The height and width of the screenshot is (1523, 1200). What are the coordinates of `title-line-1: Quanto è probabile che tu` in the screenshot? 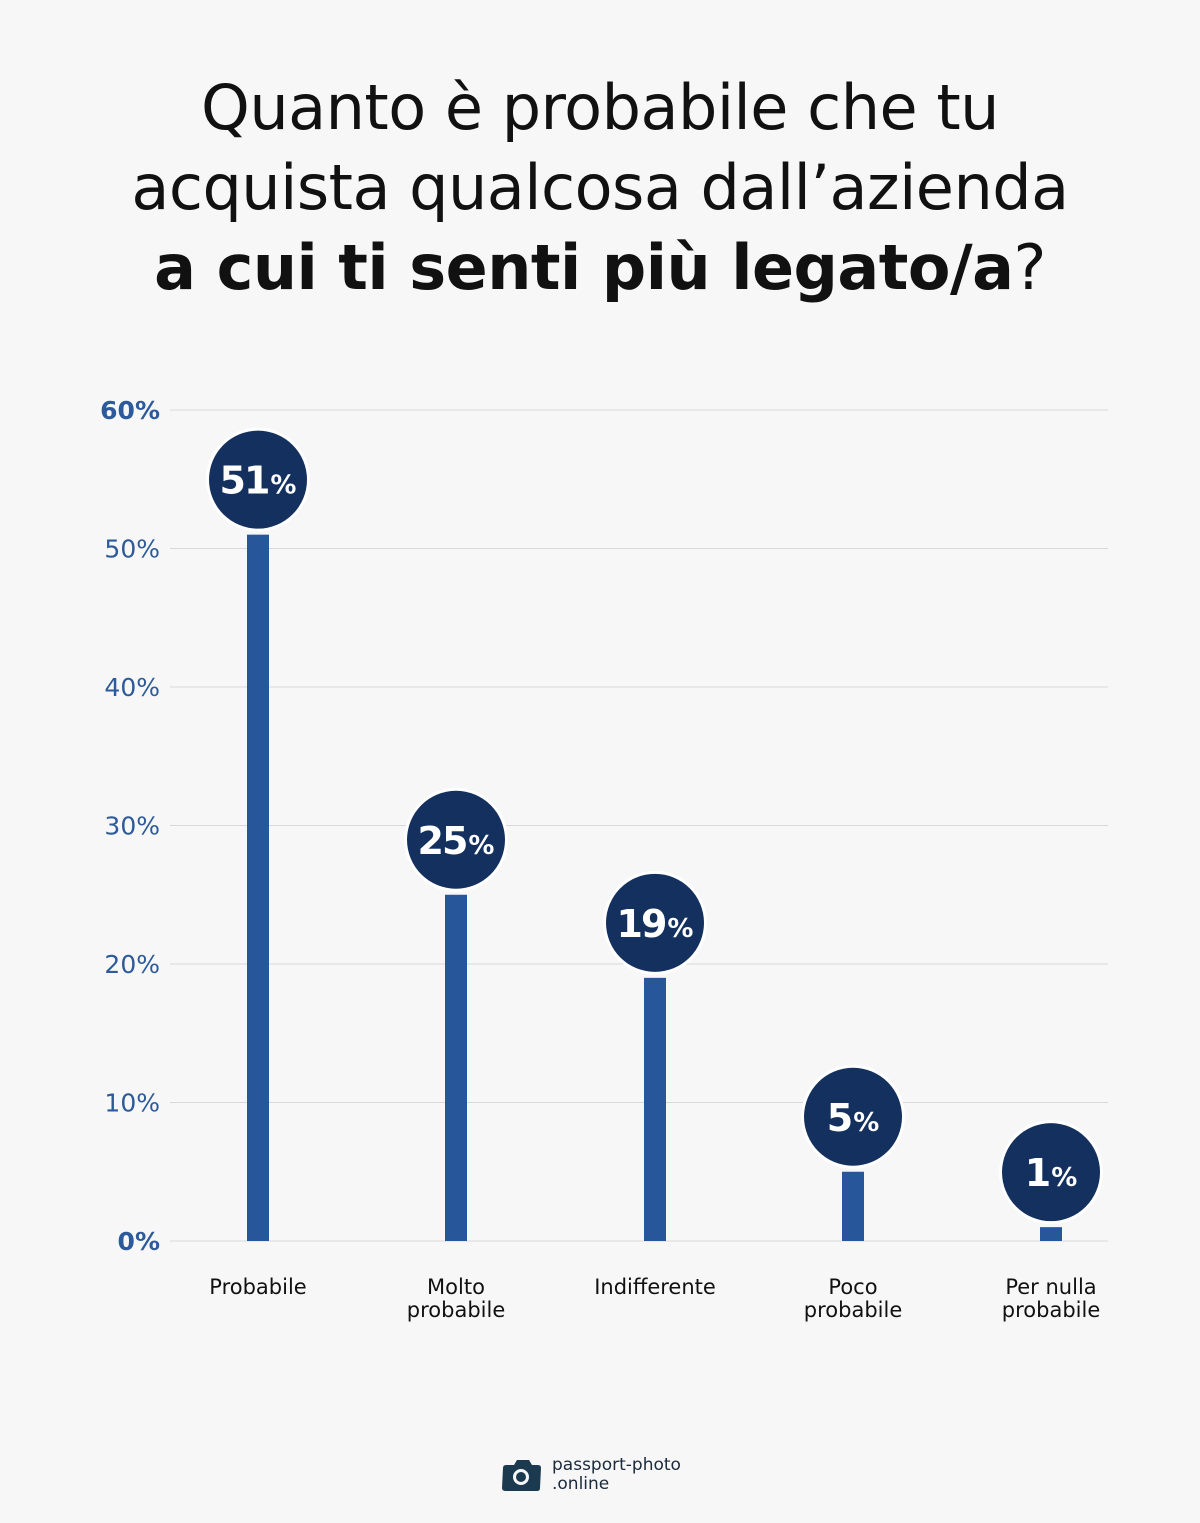 It's located at (600, 107).